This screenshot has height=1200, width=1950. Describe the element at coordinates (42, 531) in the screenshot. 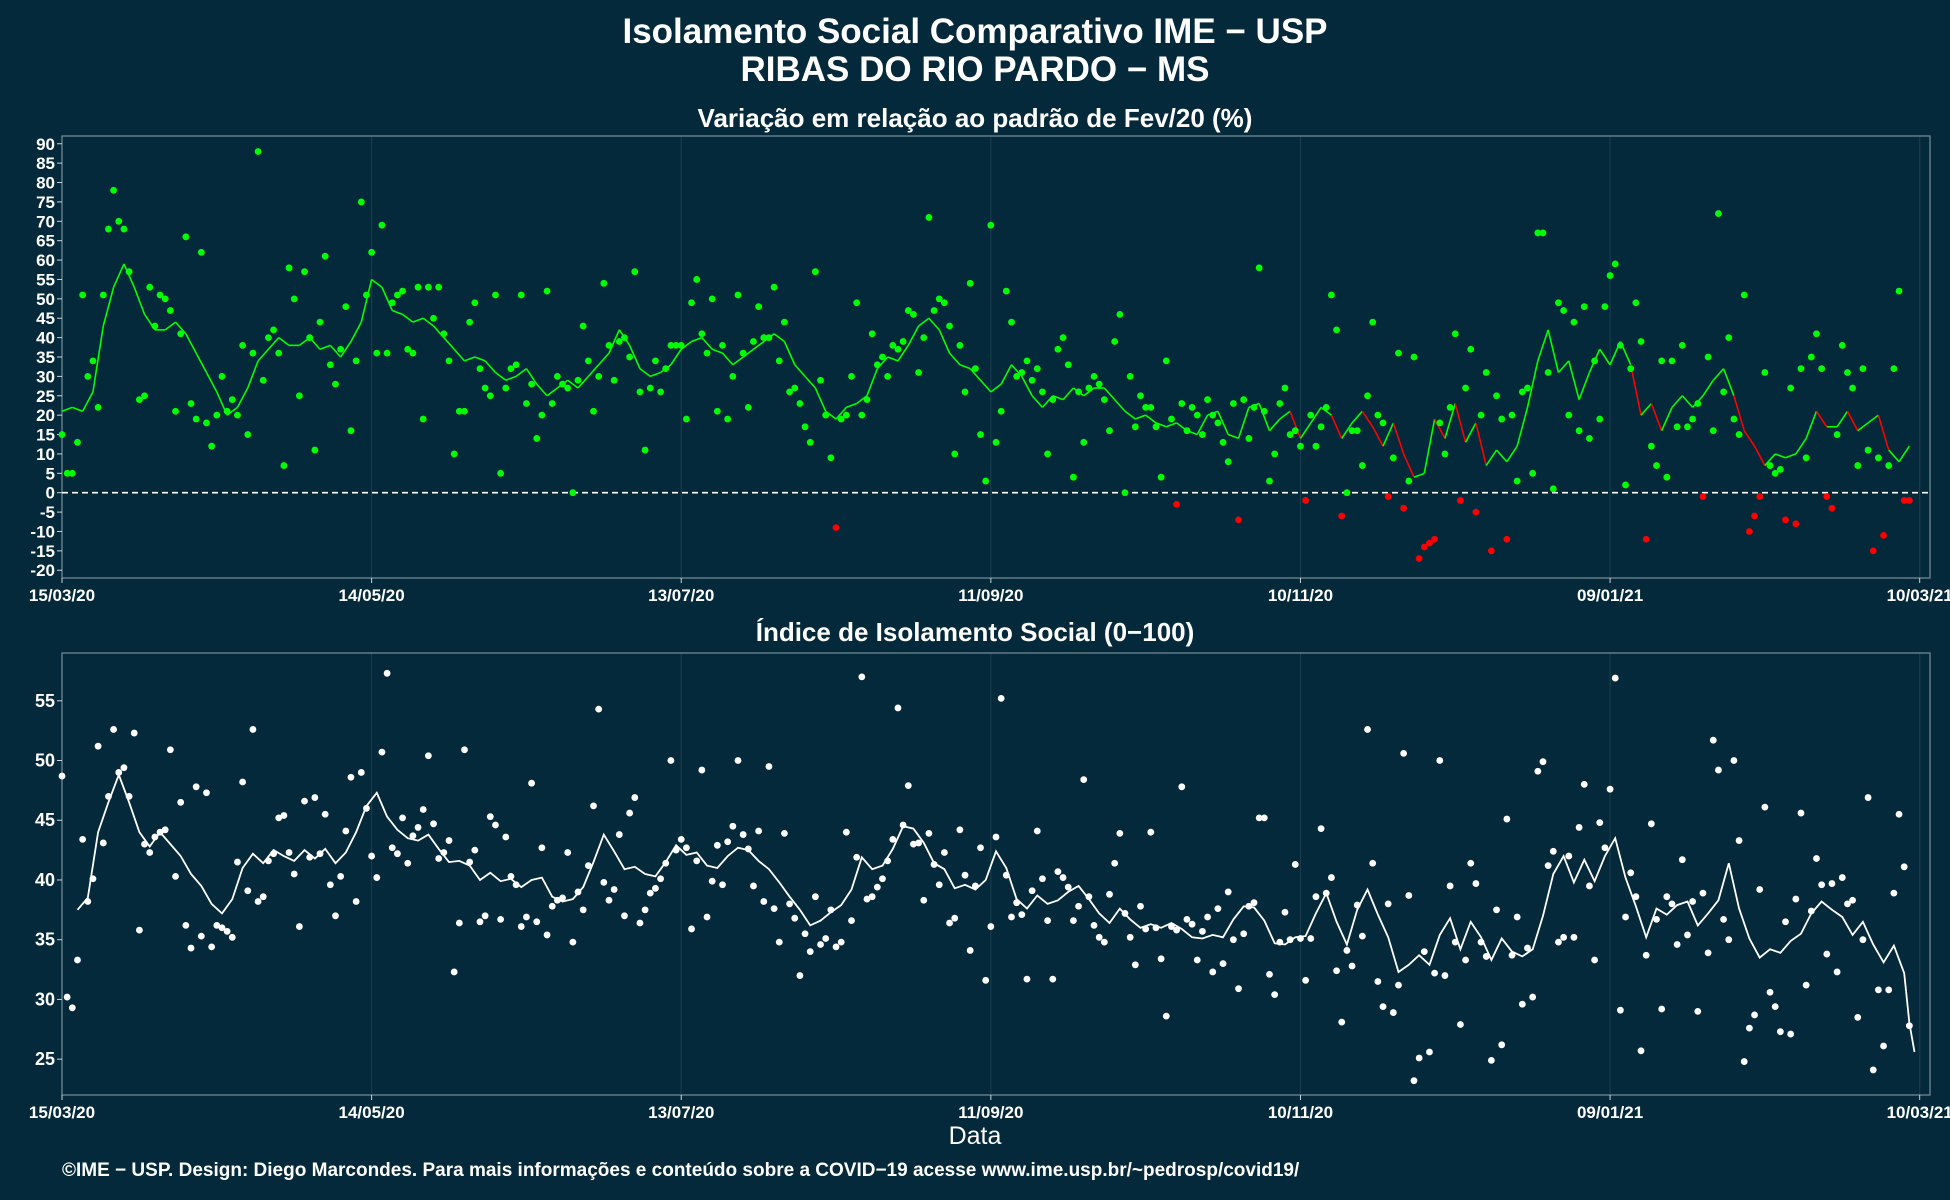

I see `panel1-y-tick-label: -10` at that location.